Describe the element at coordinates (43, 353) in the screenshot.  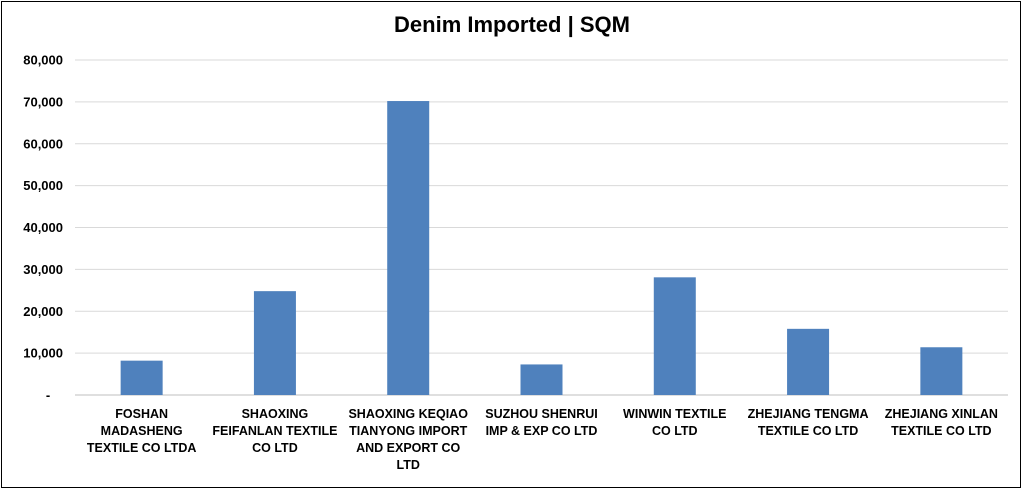
I see `y-tick-label: 10,000` at that location.